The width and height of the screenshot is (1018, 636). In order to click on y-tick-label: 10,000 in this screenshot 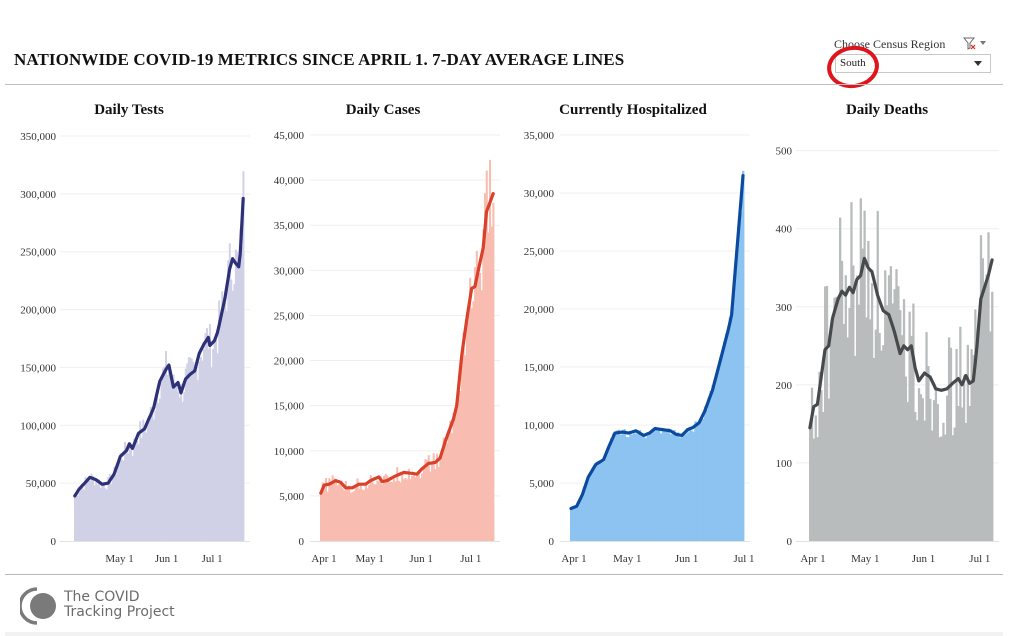, I will do `click(539, 426)`.